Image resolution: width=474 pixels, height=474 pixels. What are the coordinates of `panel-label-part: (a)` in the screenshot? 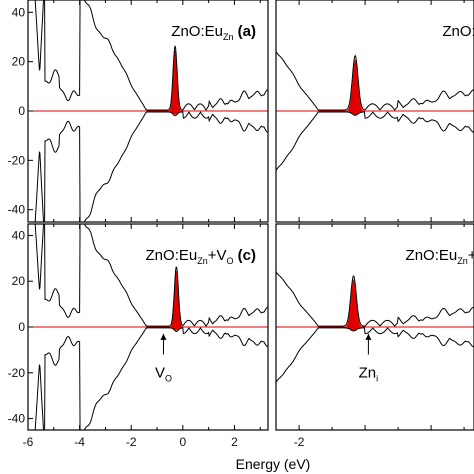 It's located at (245, 31).